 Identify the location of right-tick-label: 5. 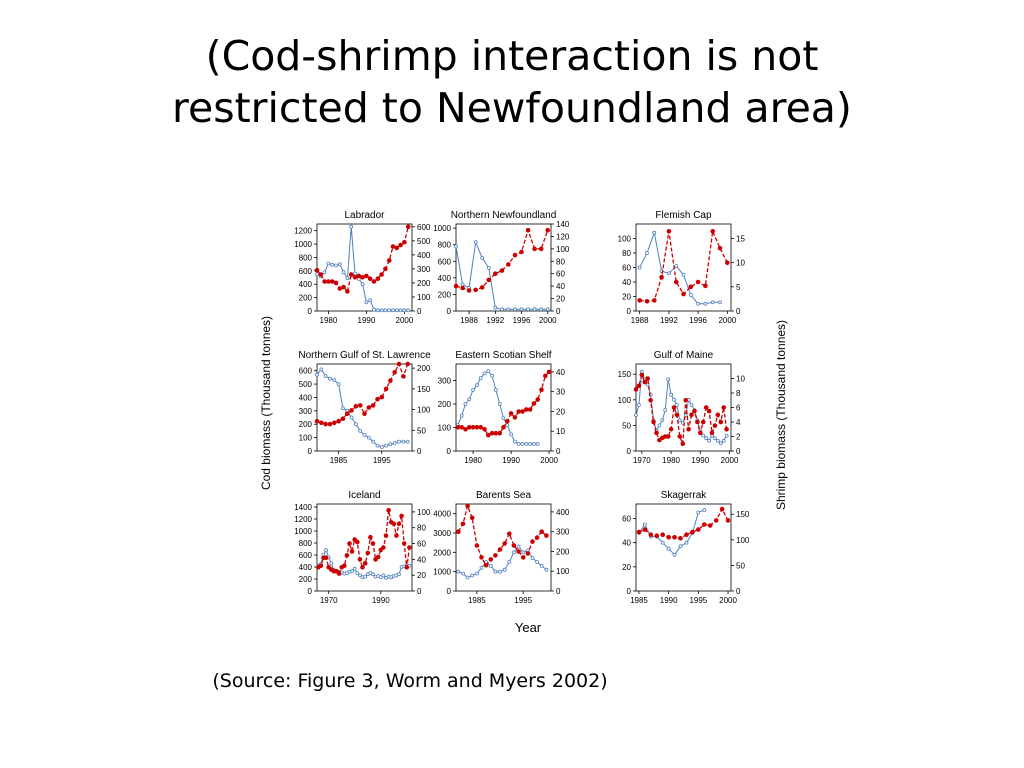
(738, 287).